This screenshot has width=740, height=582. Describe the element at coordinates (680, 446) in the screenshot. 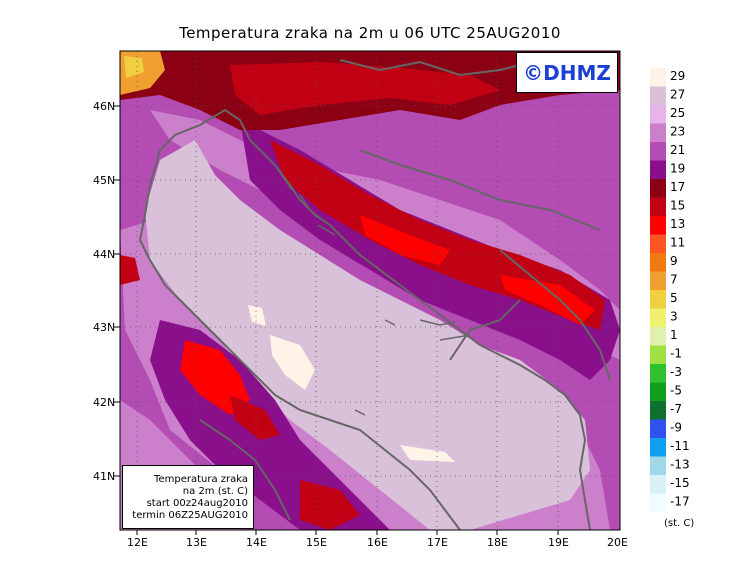

I see `colorbar-label: -11` at that location.